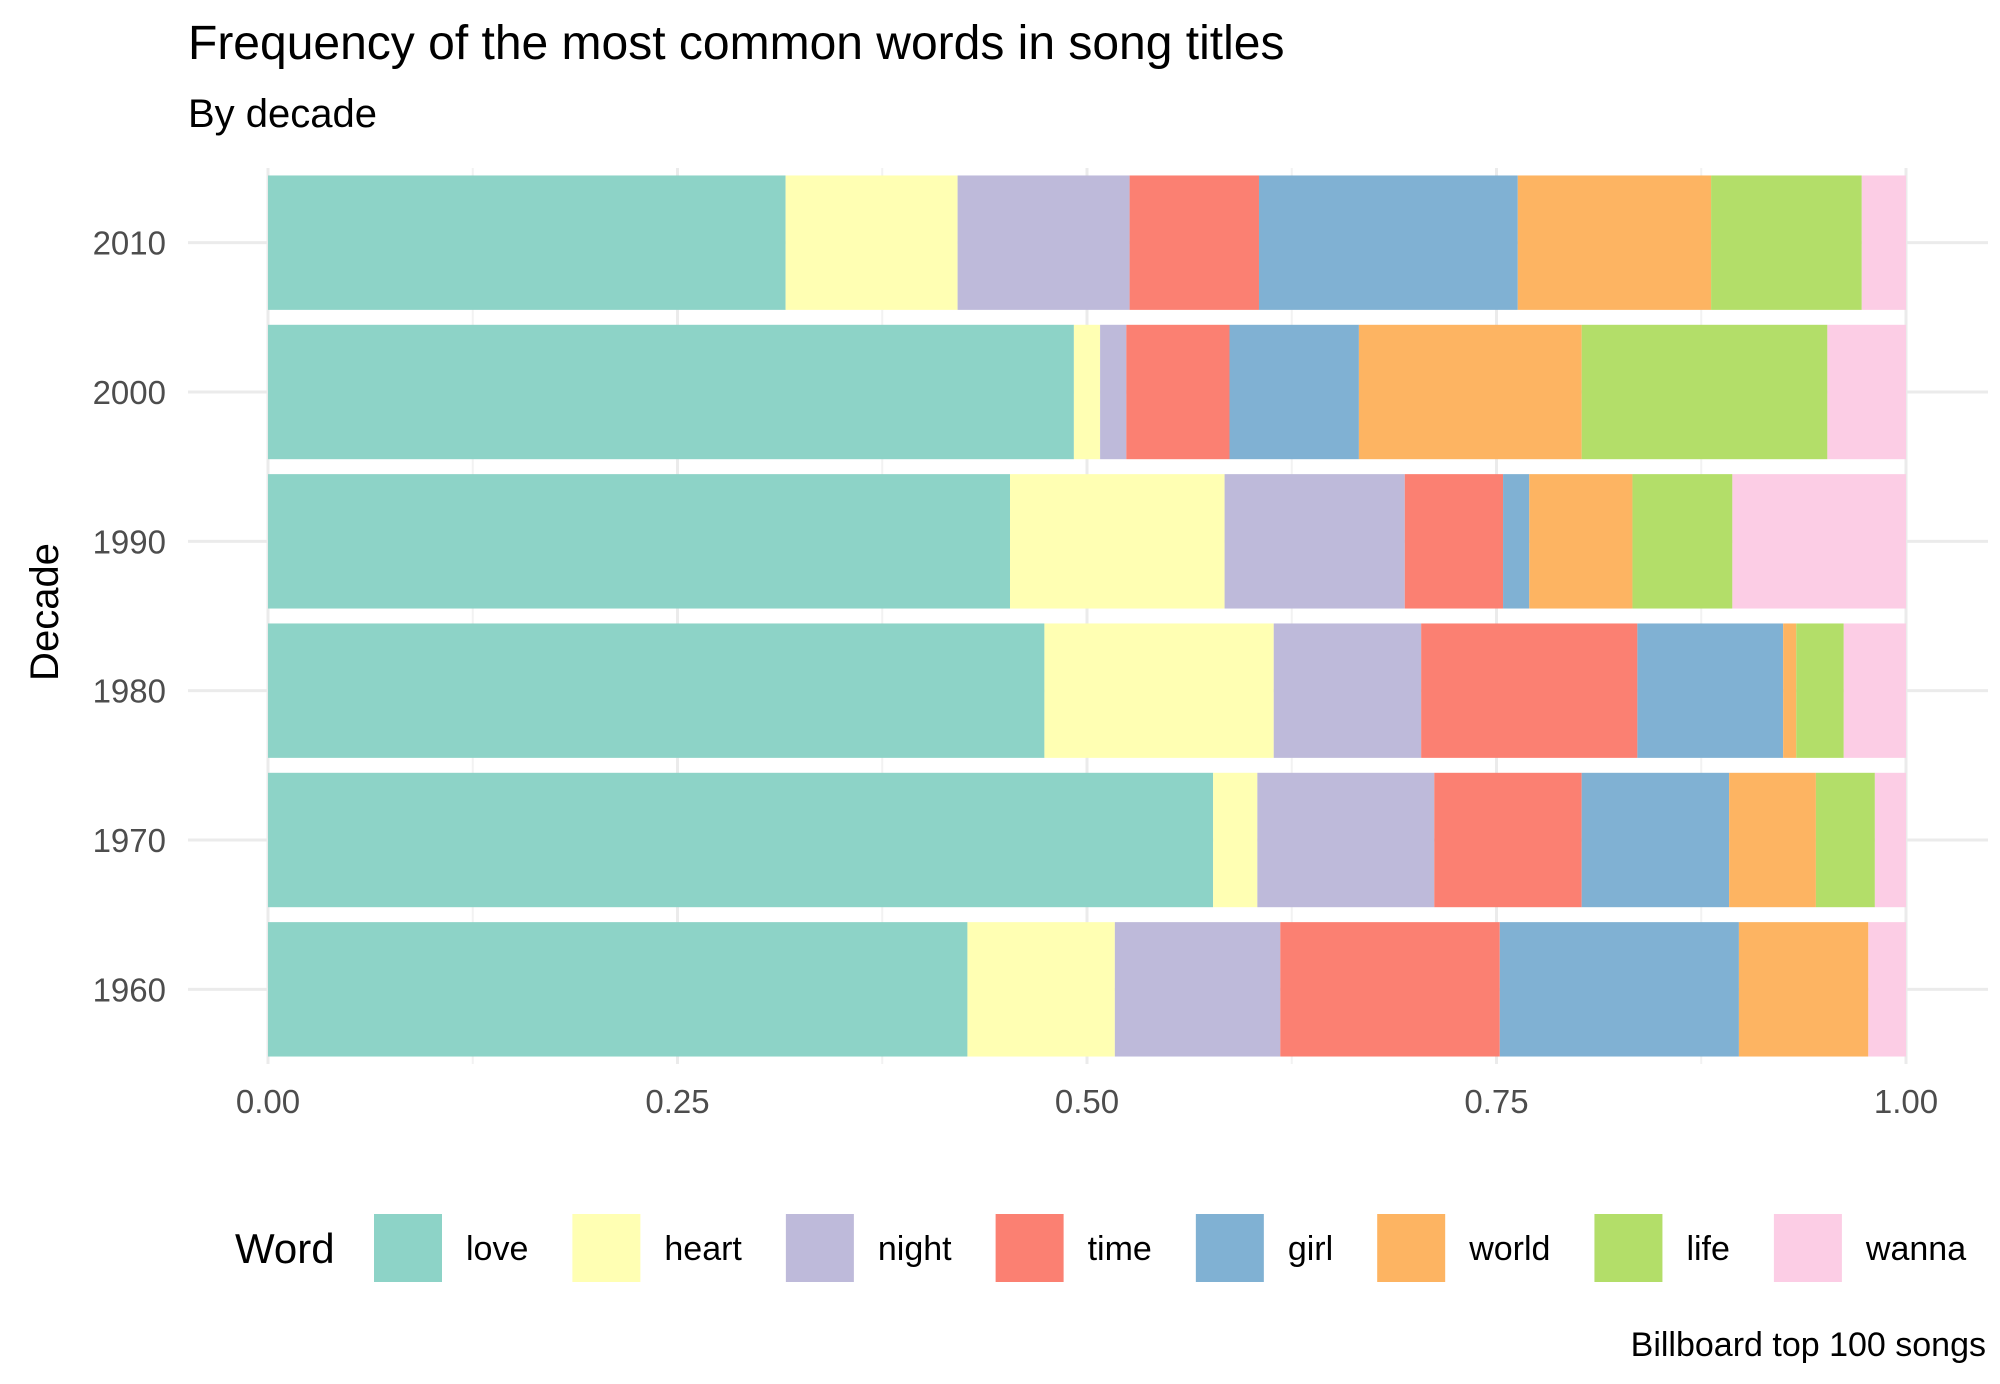 Image resolution: width=2000 pixels, height=1384 pixels. What do you see at coordinates (1887, 989) in the screenshot?
I see `bar-segment-1960-wanna` at bounding box center [1887, 989].